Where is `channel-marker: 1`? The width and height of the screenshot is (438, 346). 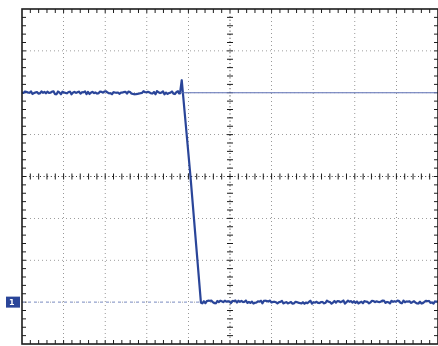
channel-marker: 1 is located at coordinates (13, 302).